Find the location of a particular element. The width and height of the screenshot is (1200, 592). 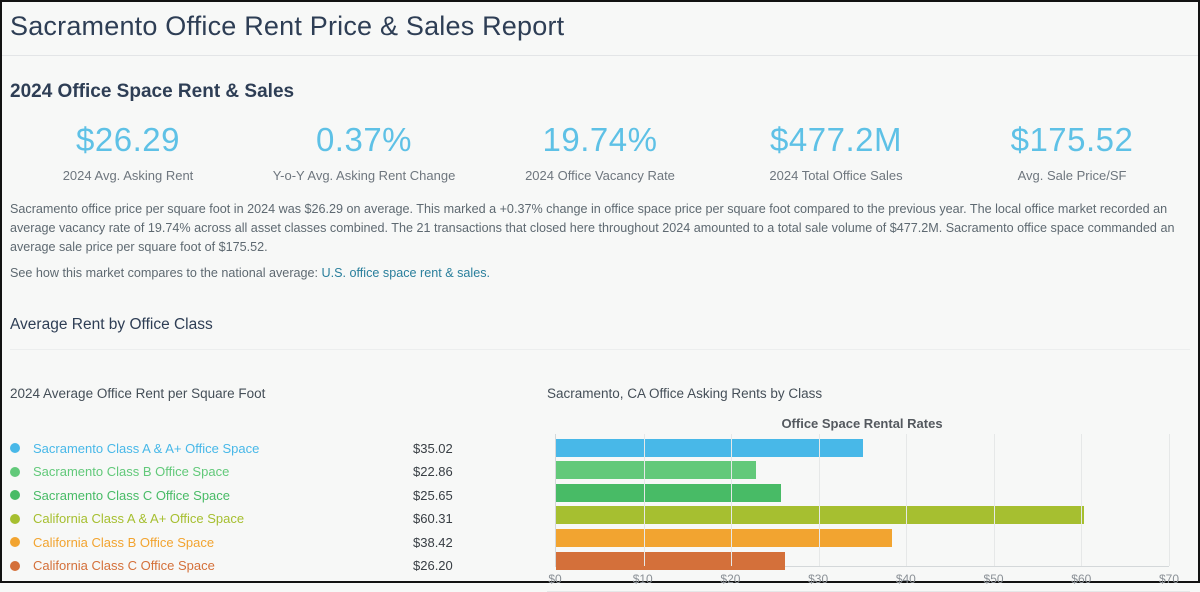

metric-value: $477.2M is located at coordinates (836, 139).